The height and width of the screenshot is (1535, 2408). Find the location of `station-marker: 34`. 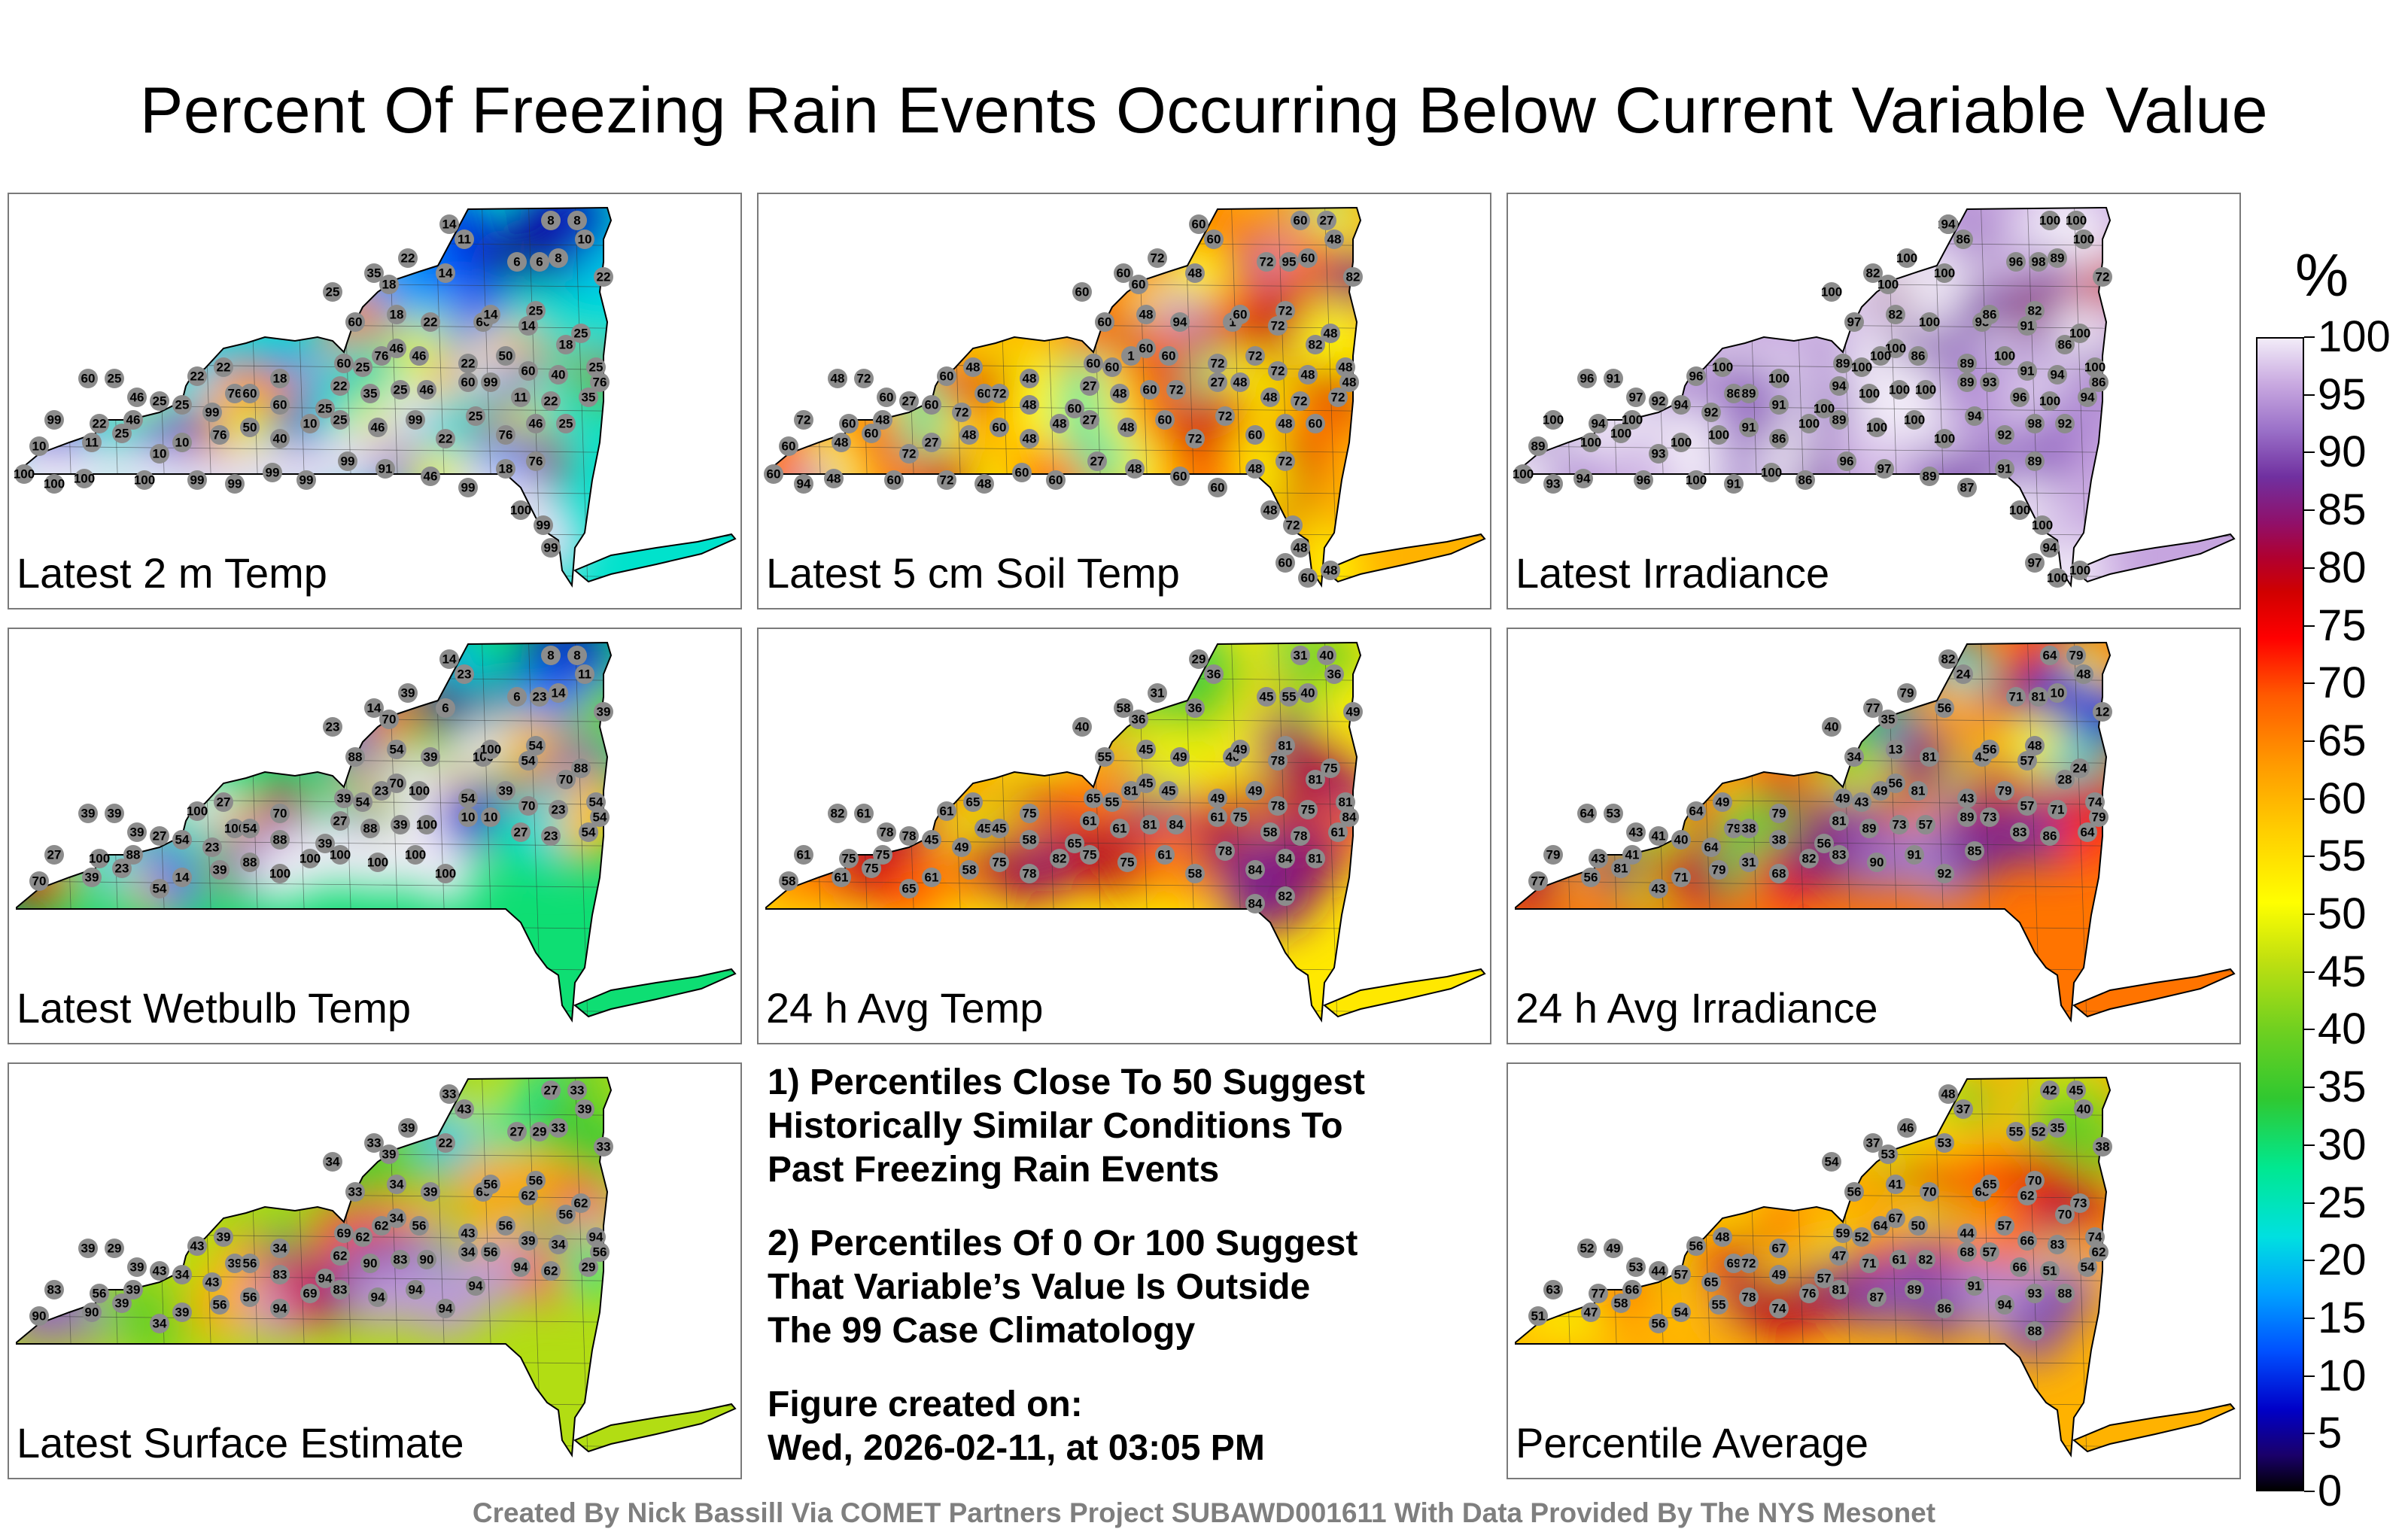

station-marker: 34 is located at coordinates (558, 1244).